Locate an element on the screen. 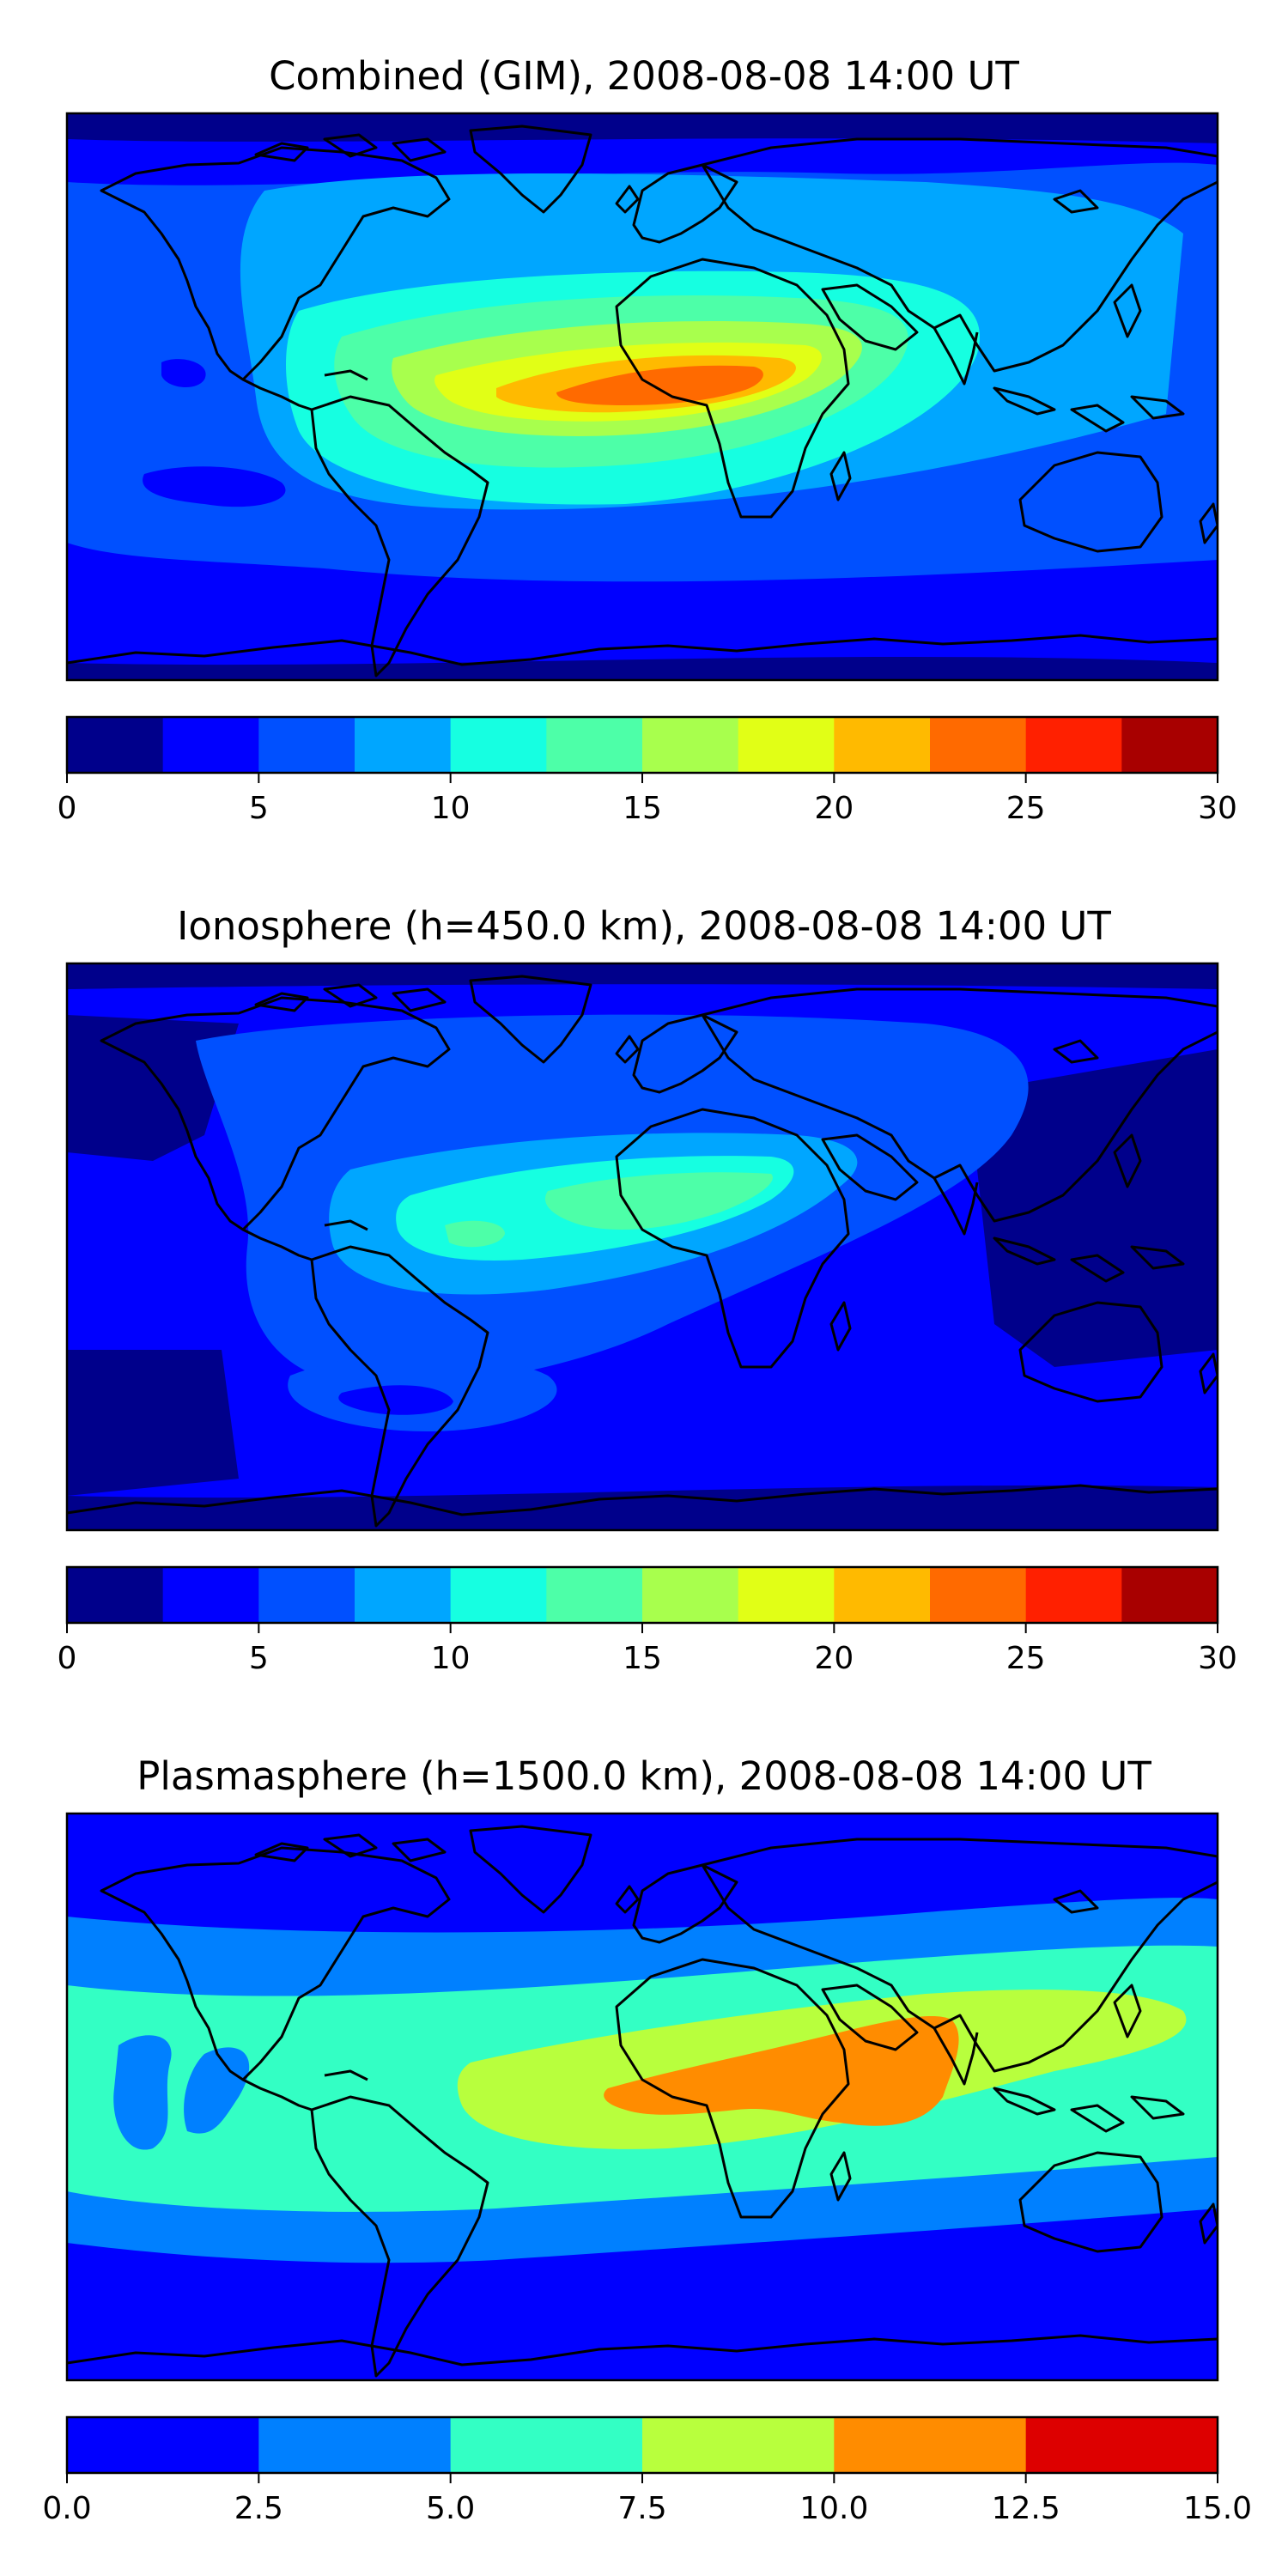  colorbar-tick-label: 12.5 is located at coordinates (1026, 2508).